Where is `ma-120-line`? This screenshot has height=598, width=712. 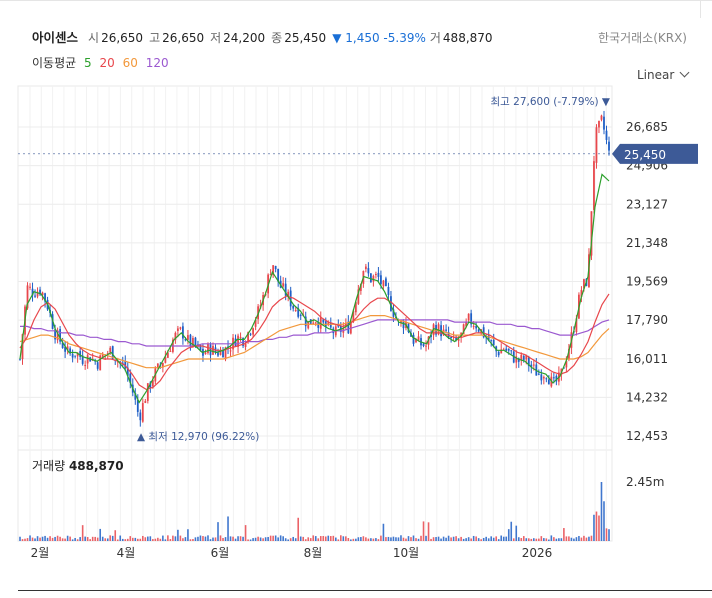
ma-120-line is located at coordinates (315, 333).